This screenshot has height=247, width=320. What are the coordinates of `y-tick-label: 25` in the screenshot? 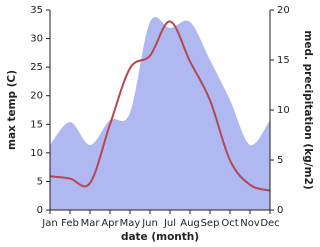 It's located at (36, 67).